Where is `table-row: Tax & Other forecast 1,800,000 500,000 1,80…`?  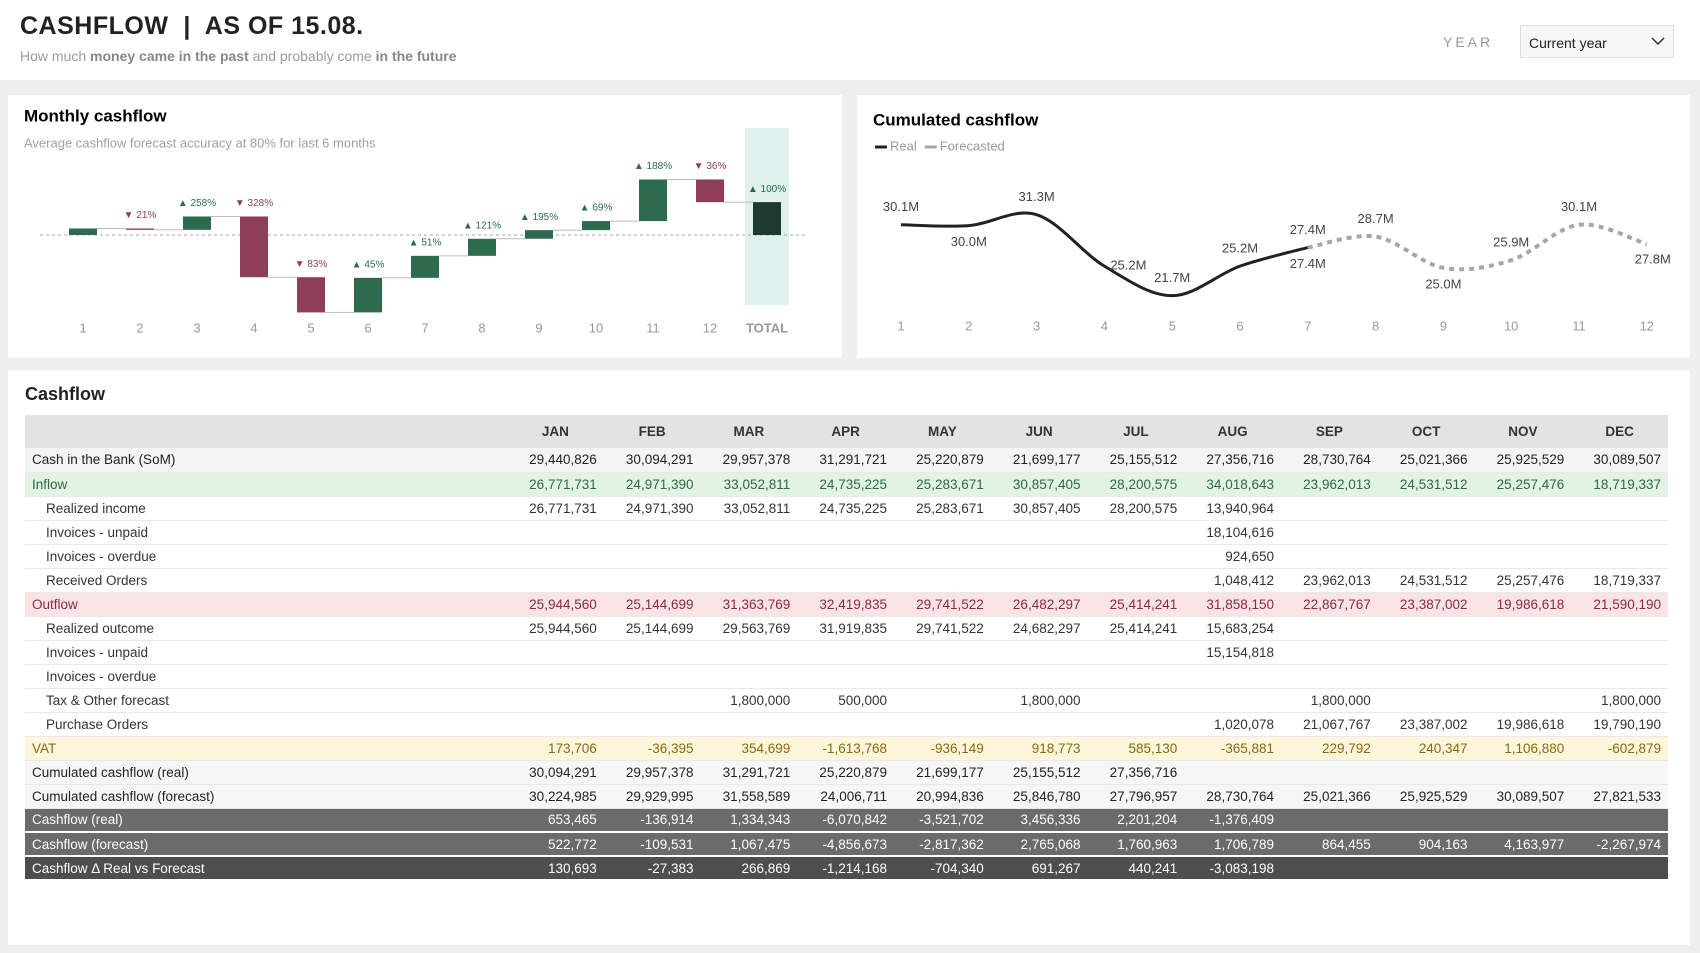
table-row: Tax & Other forecast 1,800,000 500,000 1,80… is located at coordinates (846, 700).